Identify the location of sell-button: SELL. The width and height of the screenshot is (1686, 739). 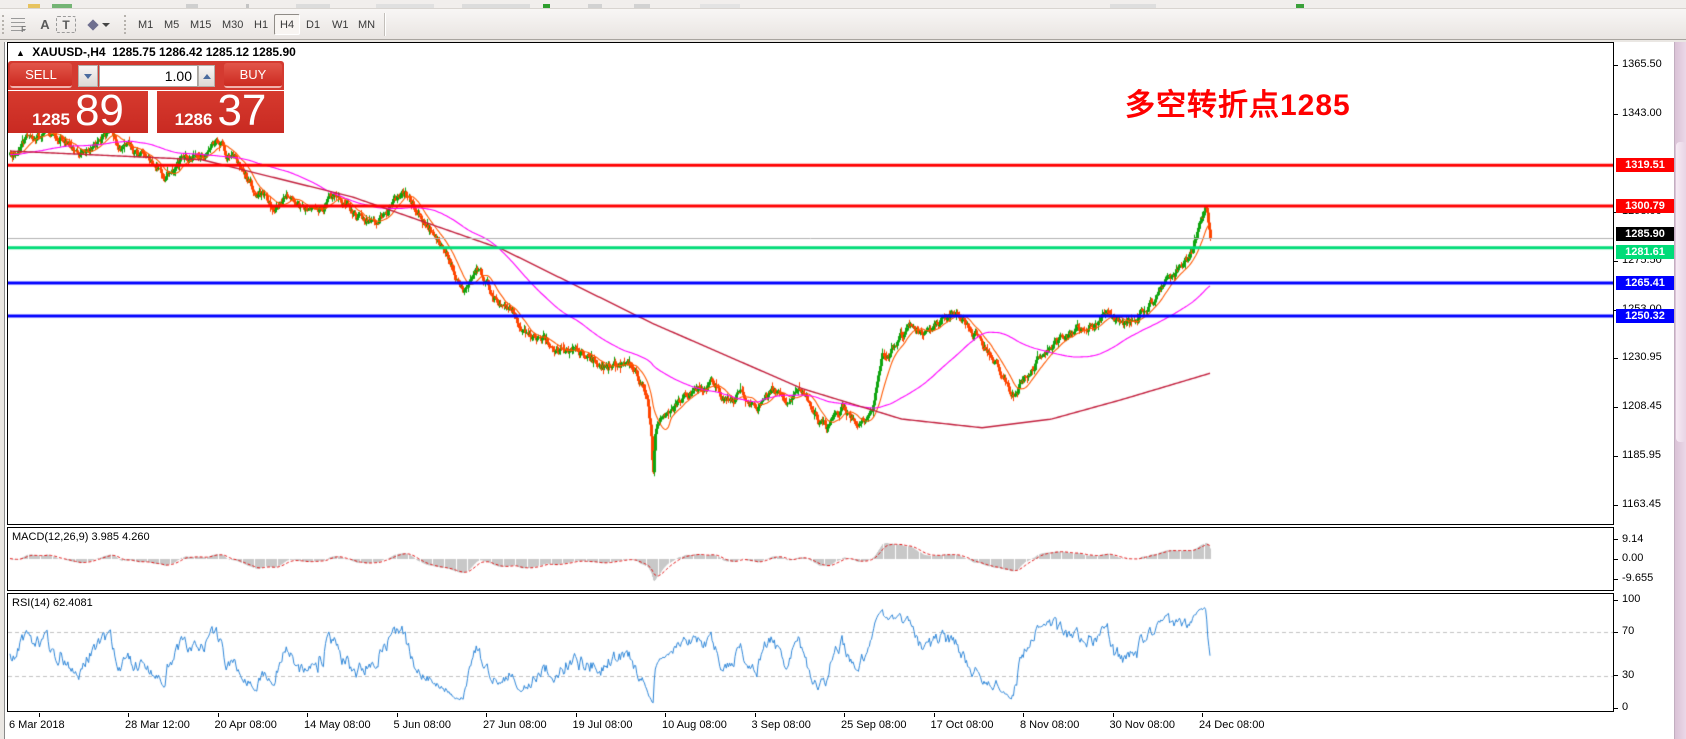
(41, 75).